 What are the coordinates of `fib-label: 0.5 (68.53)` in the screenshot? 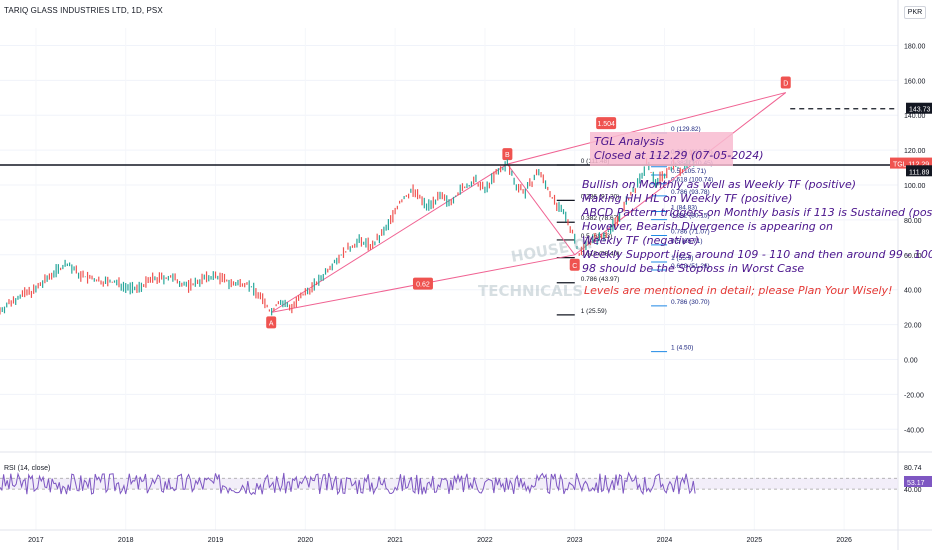 It's located at (596, 236).